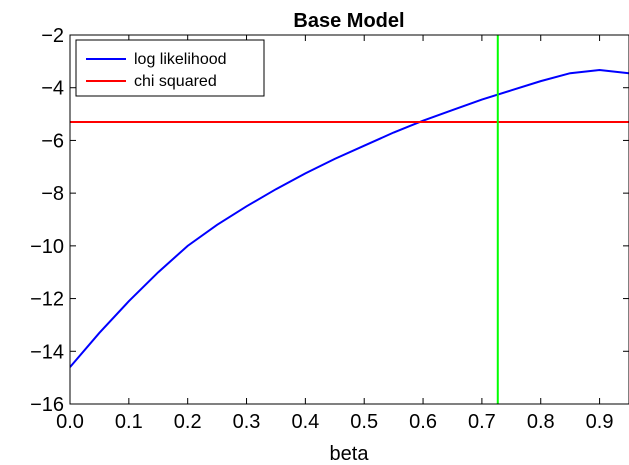 The height and width of the screenshot is (465, 629). I want to click on y-tick-label: −8, so click(52, 194).